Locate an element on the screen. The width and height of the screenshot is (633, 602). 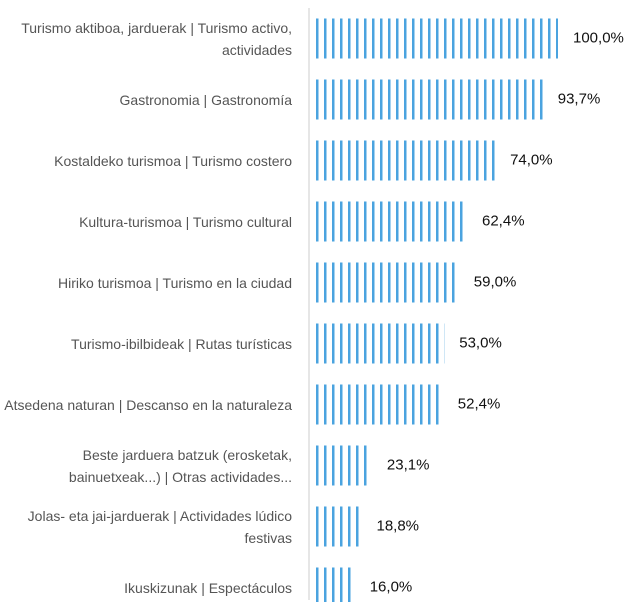
category-label: Hiriko turismoa | Turismo en la ciudad is located at coordinates (175, 282).